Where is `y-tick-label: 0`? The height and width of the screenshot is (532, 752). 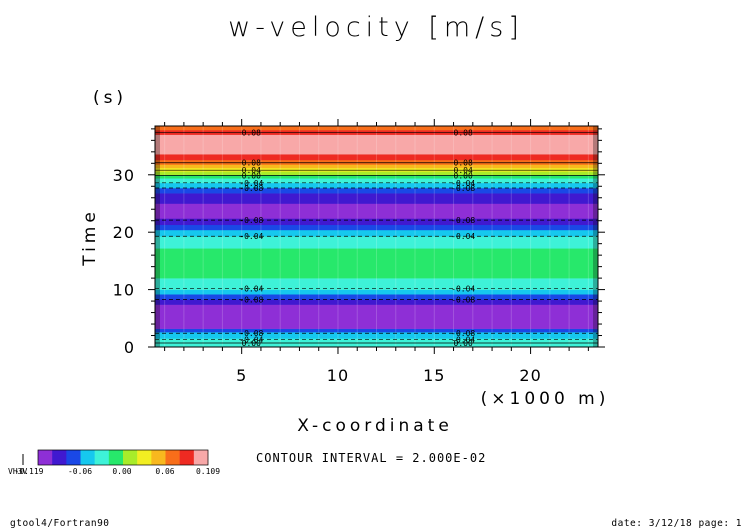 y-tick-label: 0 is located at coordinates (129, 347).